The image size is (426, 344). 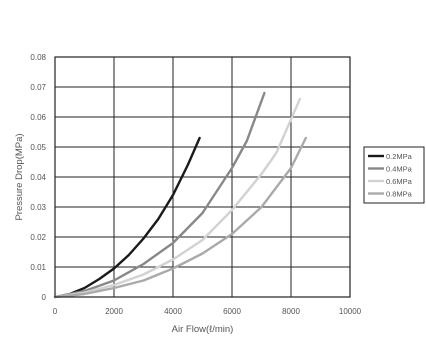 What do you see at coordinates (399, 156) in the screenshot?
I see `legend-label-0.2MPa: 0.2MPa` at bounding box center [399, 156].